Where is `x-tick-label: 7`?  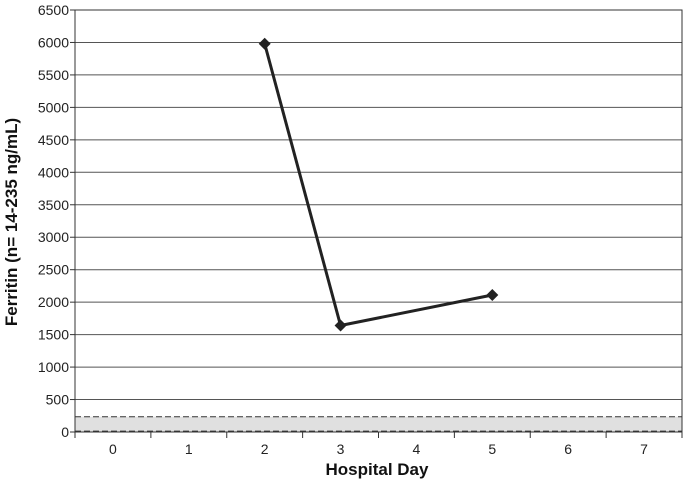
x-tick-label: 7 is located at coordinates (644, 449).